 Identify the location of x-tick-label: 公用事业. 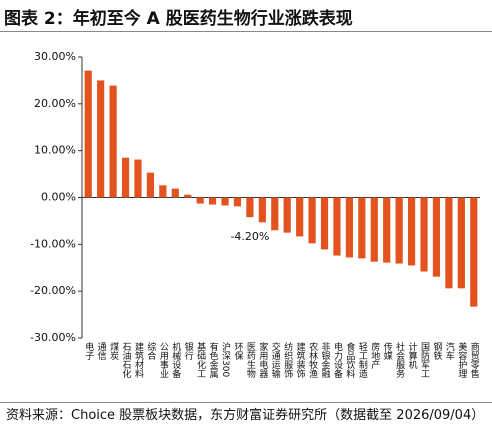
(163, 360).